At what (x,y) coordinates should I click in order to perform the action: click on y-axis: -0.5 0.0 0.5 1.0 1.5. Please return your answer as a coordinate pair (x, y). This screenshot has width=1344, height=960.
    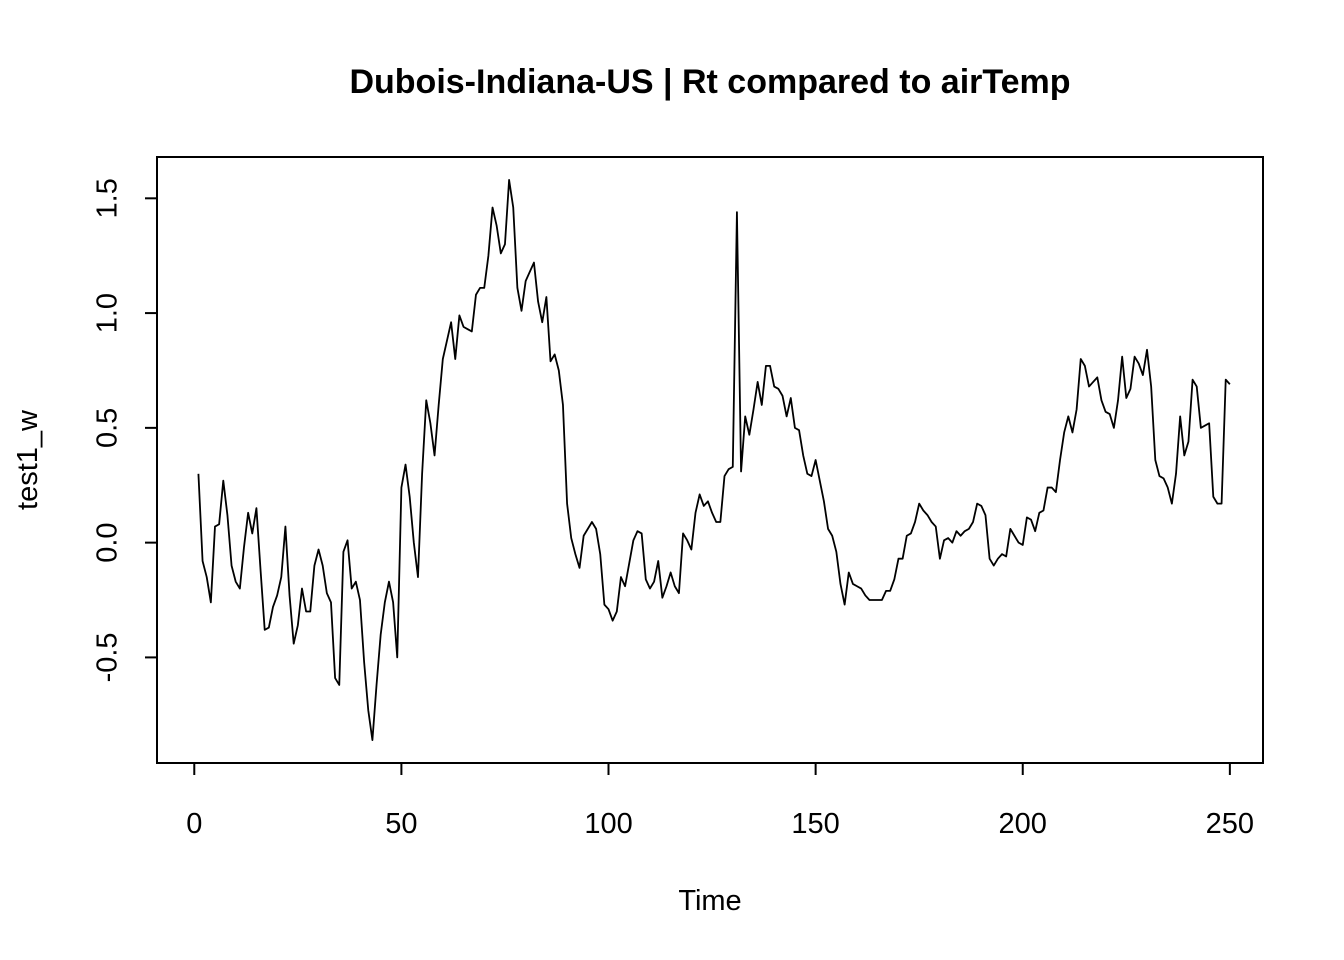
    Looking at the image, I should click on (124, 430).